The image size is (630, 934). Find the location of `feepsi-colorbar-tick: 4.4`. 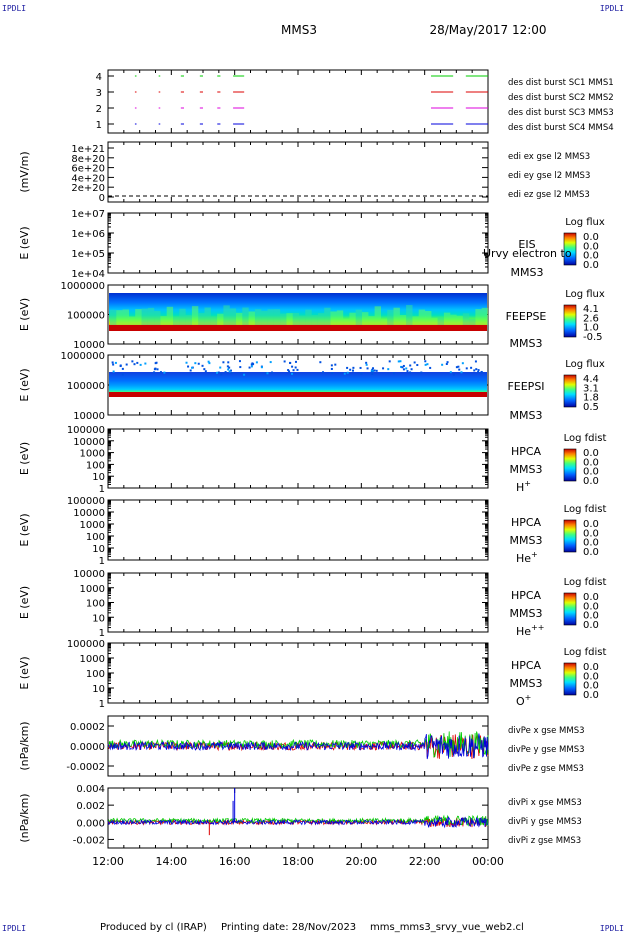

feepsi-colorbar-tick: 4.4 is located at coordinates (591, 379).